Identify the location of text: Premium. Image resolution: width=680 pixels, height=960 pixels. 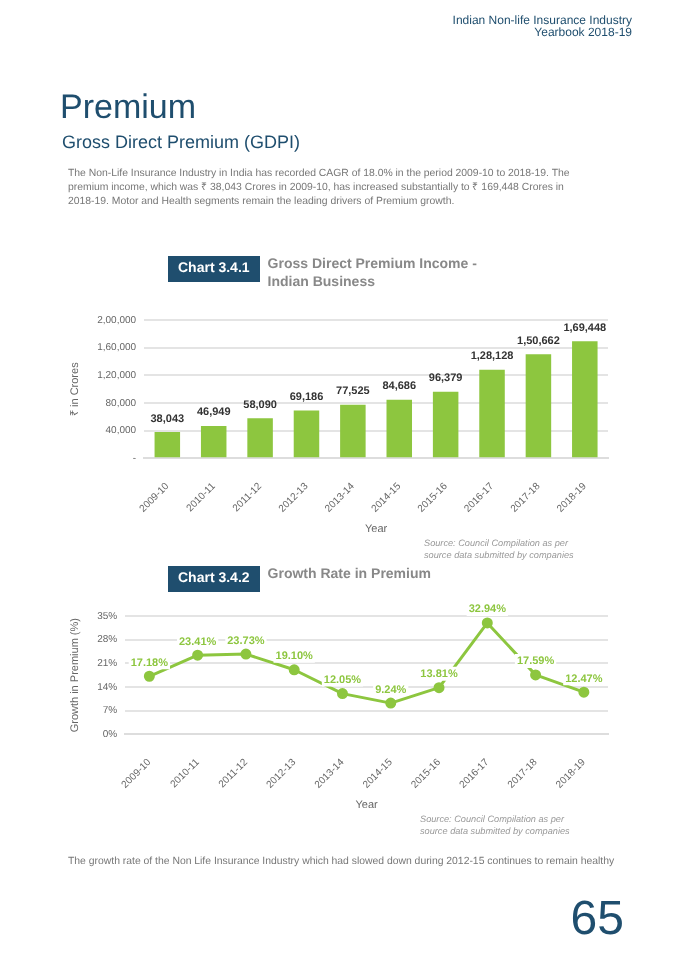
(128, 108).